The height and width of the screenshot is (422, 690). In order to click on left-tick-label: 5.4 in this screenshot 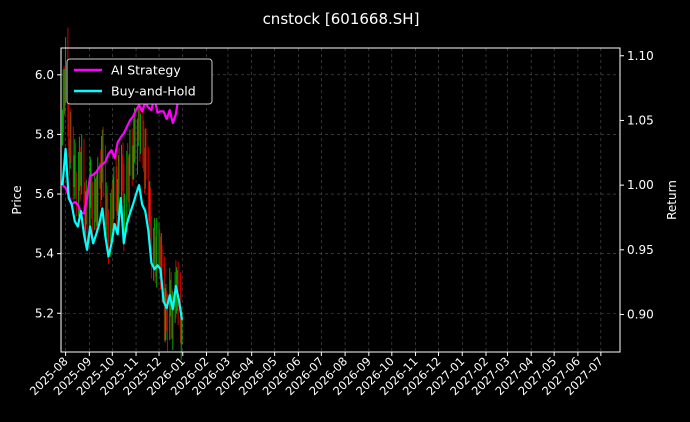, I will do `click(44, 254)`.